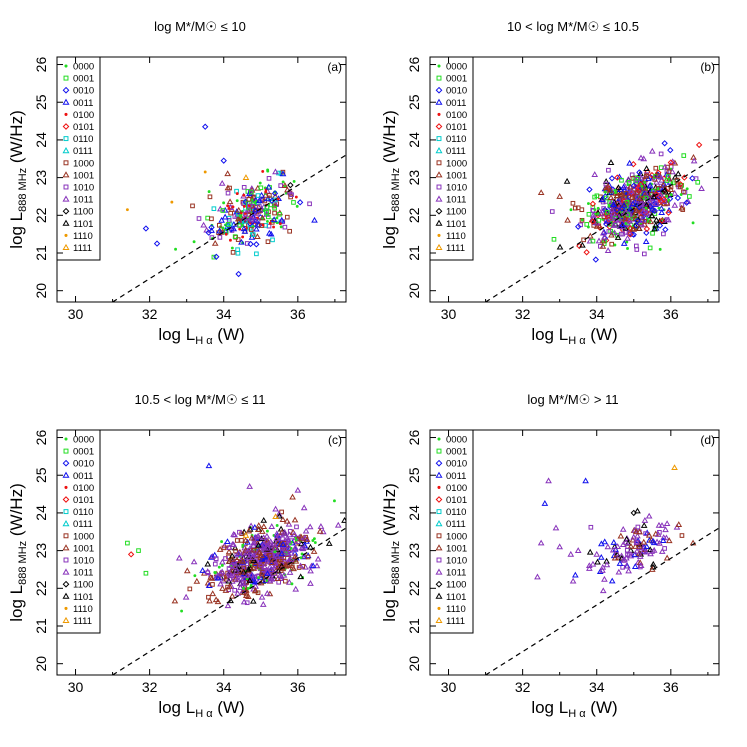 The width and height of the screenshot is (747, 747). Describe the element at coordinates (41, 475) in the screenshot. I see `y-tick-label: 25` at that location.